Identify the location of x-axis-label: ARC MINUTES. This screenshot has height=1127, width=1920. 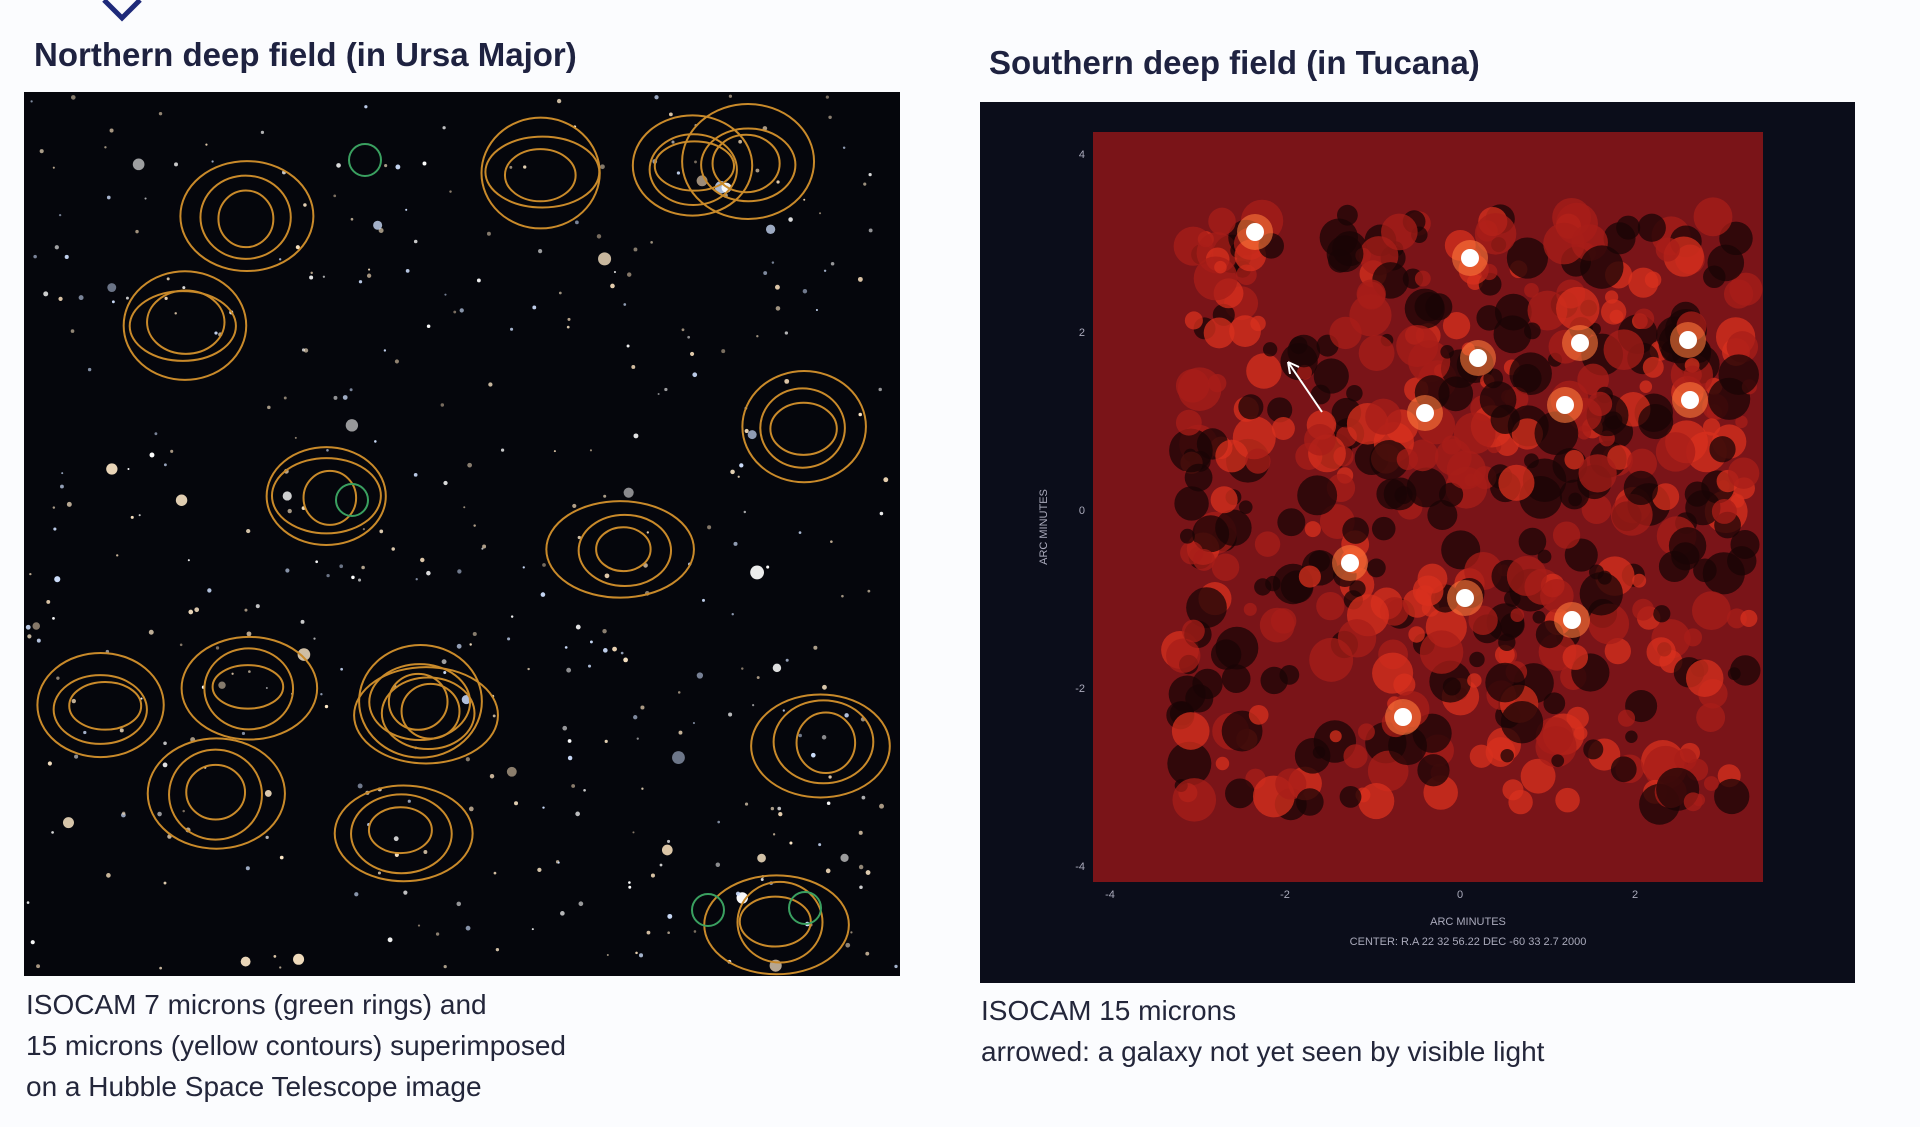
(1468, 922).